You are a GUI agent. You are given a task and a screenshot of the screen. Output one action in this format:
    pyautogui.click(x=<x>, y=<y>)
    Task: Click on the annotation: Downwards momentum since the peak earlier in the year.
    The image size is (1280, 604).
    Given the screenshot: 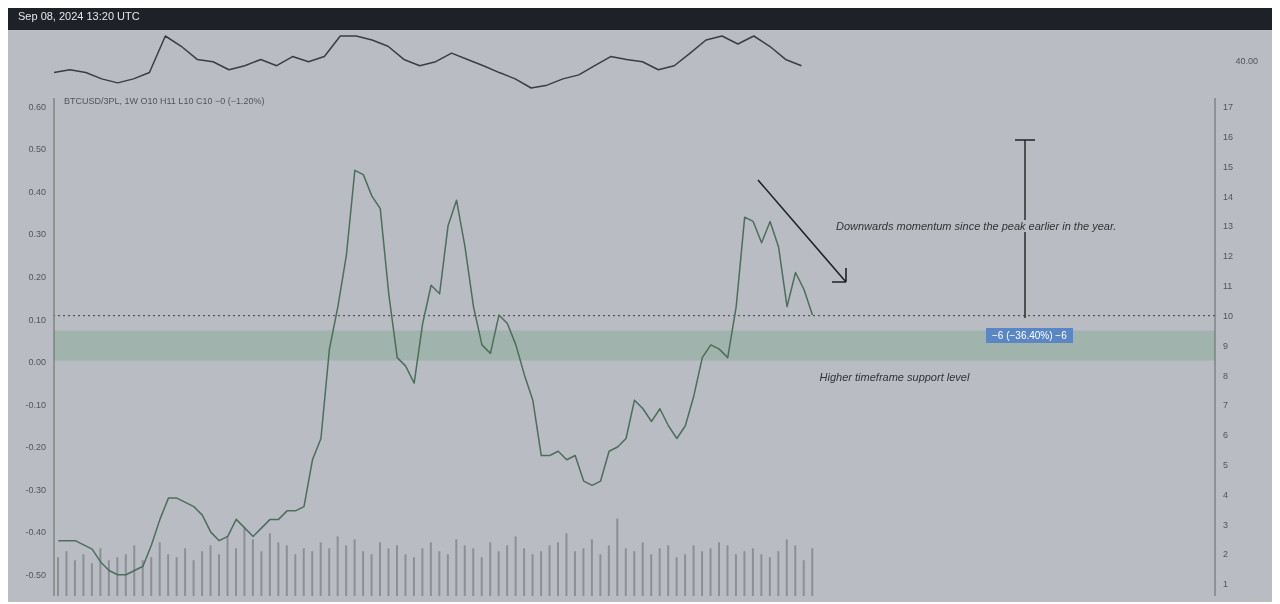 What is the action you would take?
    pyautogui.click(x=976, y=226)
    